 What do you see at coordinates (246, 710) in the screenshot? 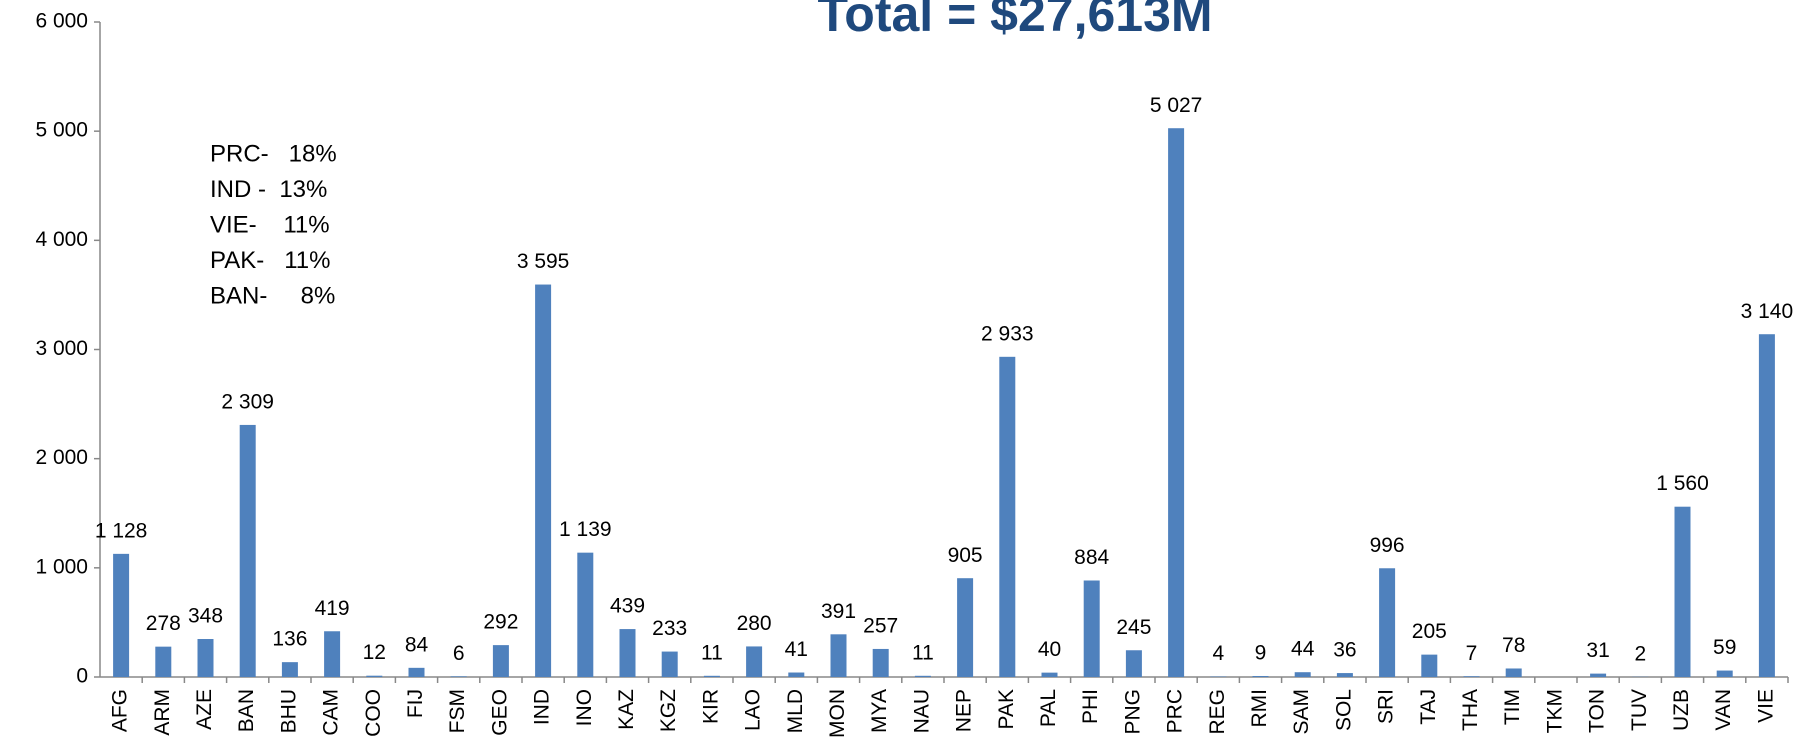
I see `x-tick-label: BAN` at bounding box center [246, 710].